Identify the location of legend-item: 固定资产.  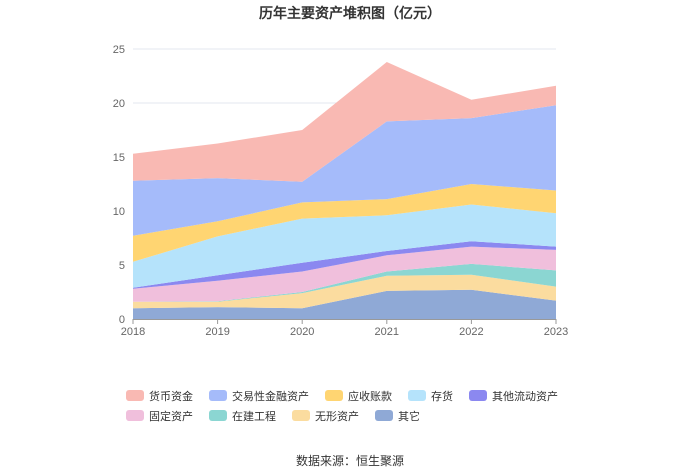
(159, 415).